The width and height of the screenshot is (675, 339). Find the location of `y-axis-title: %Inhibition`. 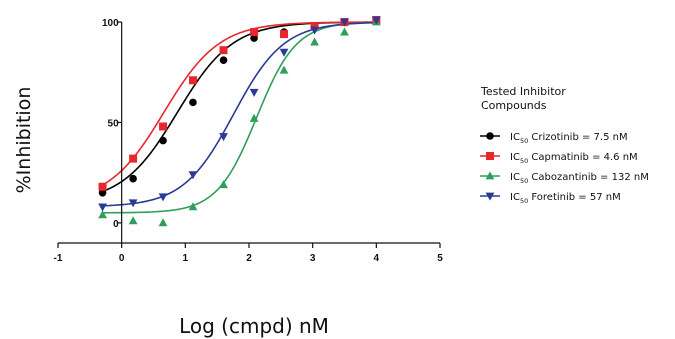

y-axis-title: %Inhibition is located at coordinates (24, 140).